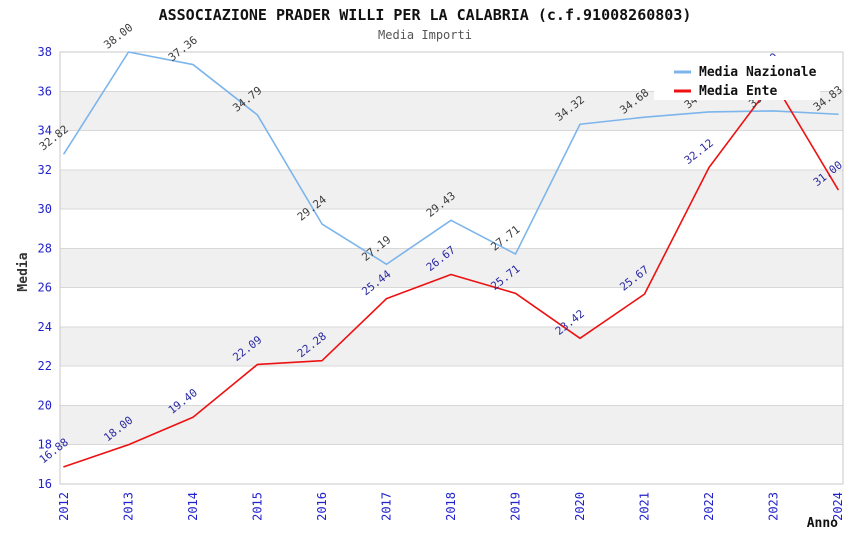  I want to click on y-tick-label: 36, so click(45, 91).